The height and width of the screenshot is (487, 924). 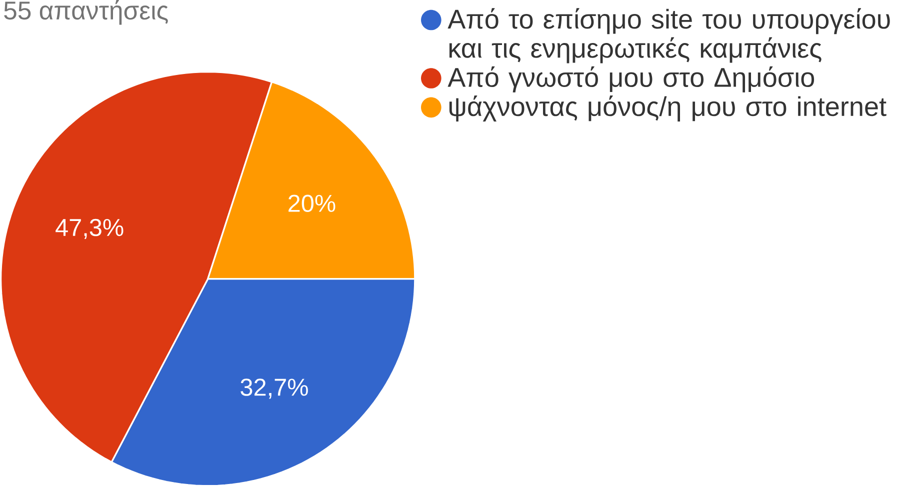 I want to click on legend-label: Από το επίσημο site του υπουργείου και τις ενημερωτικές καμπάνιες, so click(x=669, y=36).